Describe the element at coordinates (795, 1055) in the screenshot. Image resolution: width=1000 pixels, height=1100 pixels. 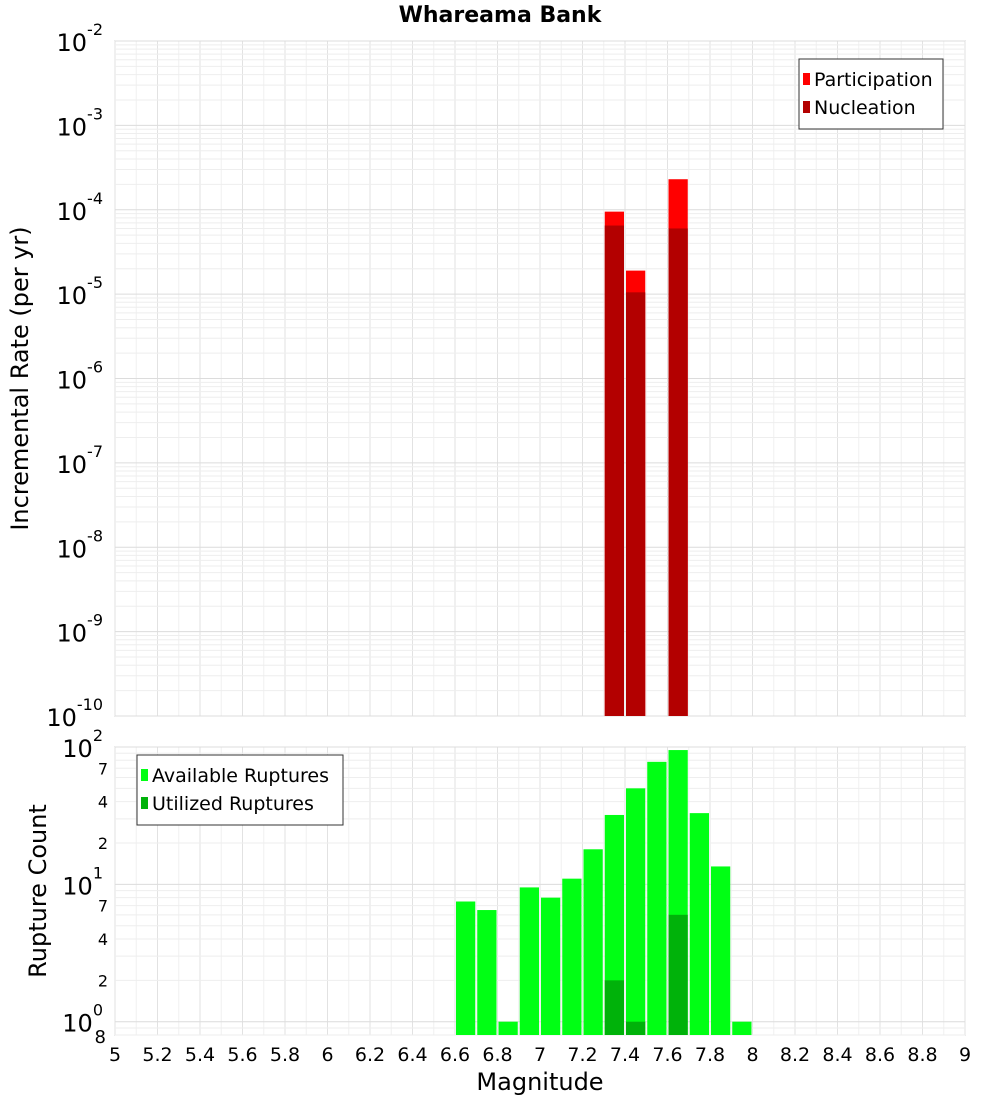
I see `x-tick-label: 8.2` at that location.